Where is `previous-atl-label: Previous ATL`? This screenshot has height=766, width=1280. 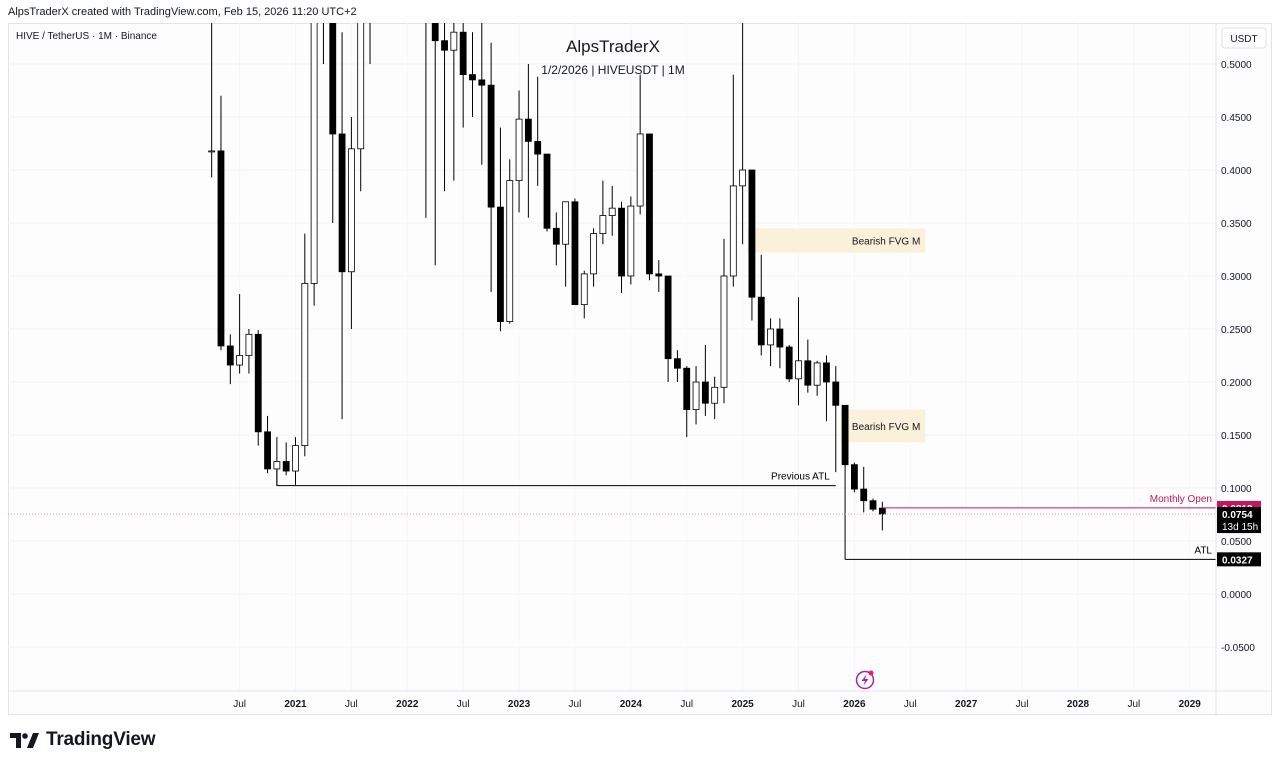 previous-atl-label: Previous ATL is located at coordinates (800, 477).